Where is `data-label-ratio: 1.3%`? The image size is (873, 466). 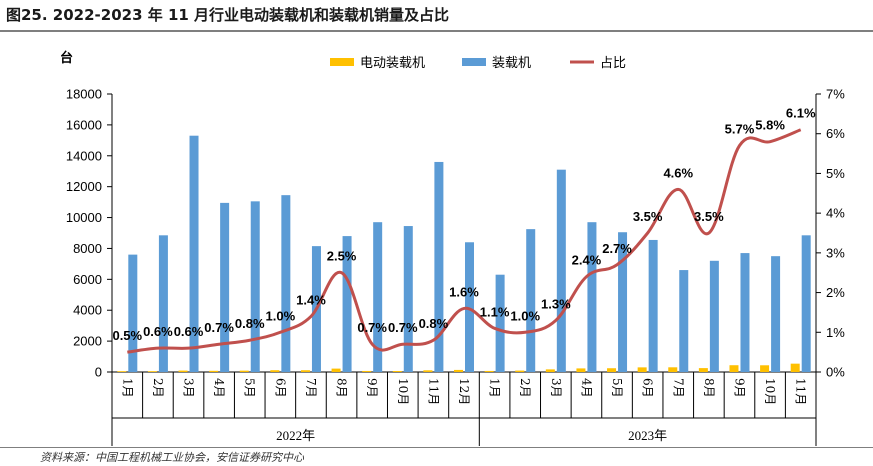
data-label-ratio: 1.3% is located at coordinates (556, 303).